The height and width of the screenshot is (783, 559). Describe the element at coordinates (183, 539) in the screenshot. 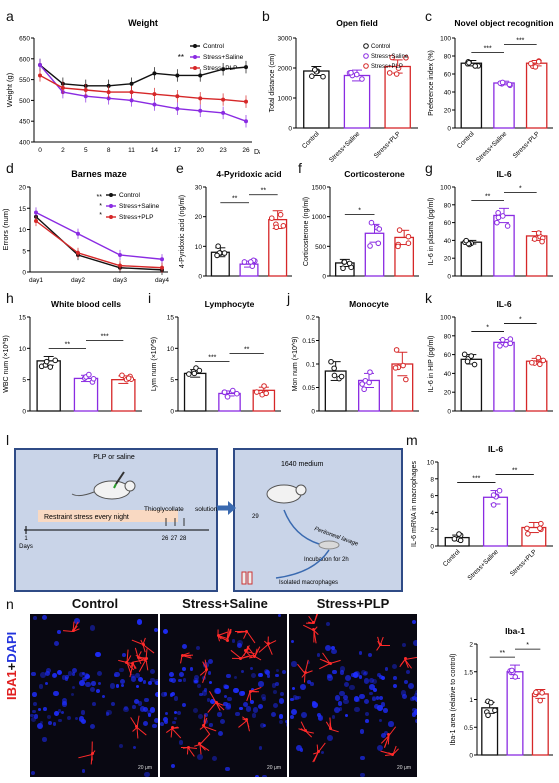

I see `svg-text: 28` at that location.